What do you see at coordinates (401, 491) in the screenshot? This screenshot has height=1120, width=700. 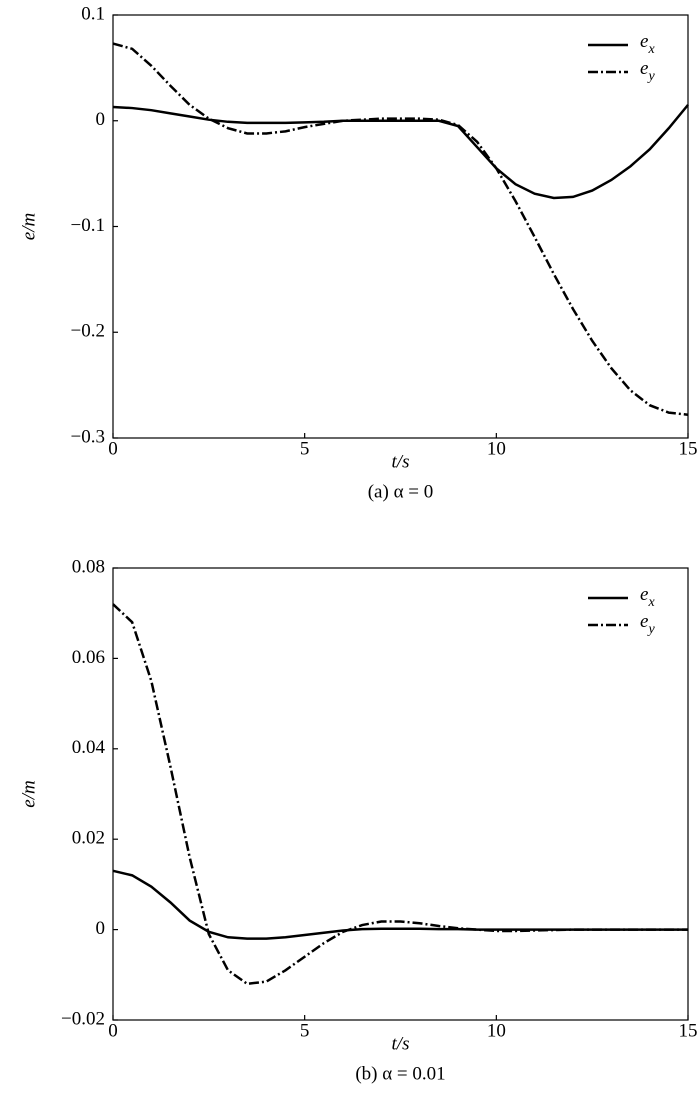 I see `caption: (a) α = 0` at bounding box center [401, 491].